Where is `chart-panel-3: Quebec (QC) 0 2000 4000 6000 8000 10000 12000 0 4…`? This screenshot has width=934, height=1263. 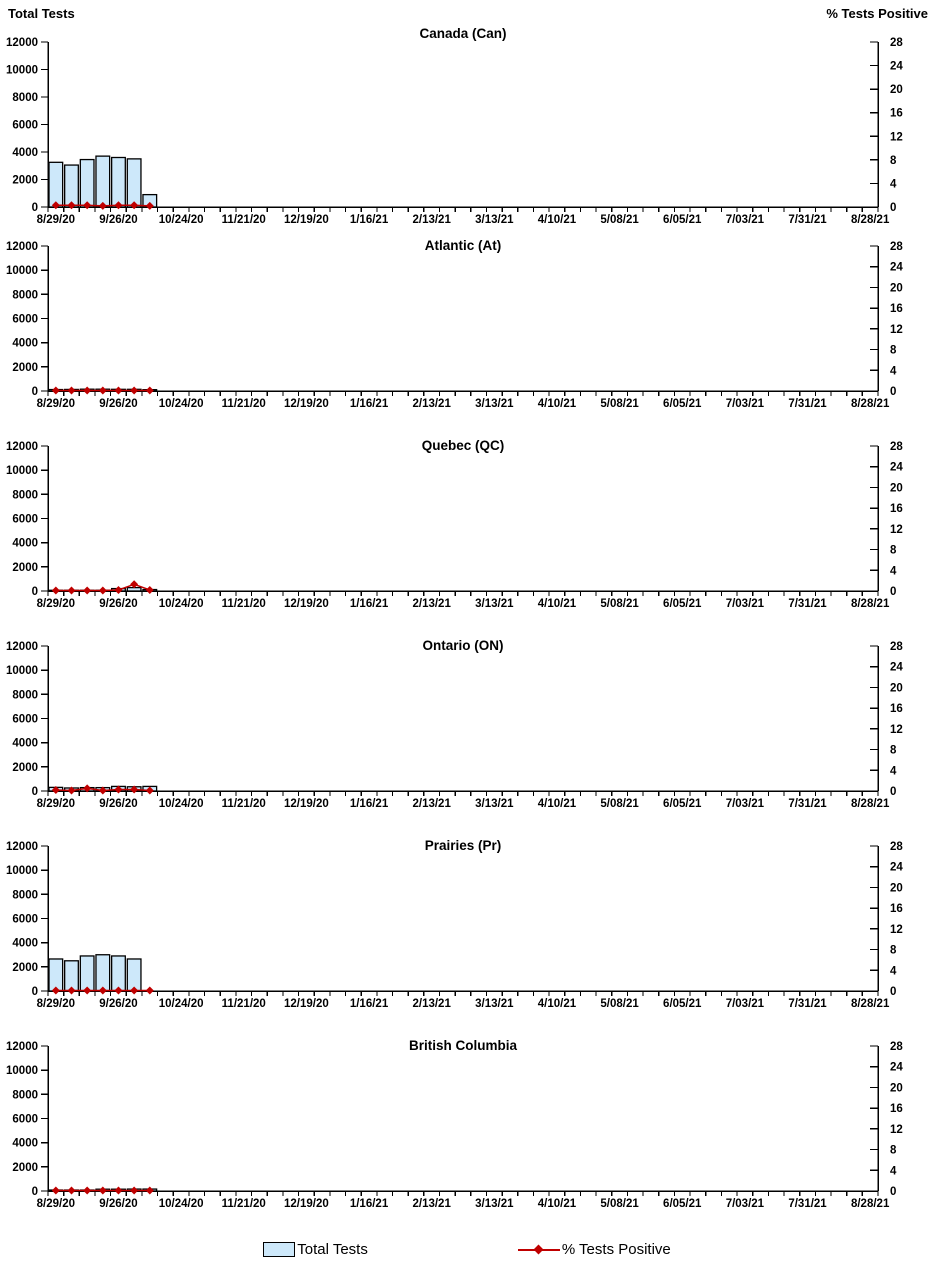 chart-panel-3: Quebec (QC) 0 2000 4000 6000 8000 10000 12000 0 4… is located at coordinates (454, 524).